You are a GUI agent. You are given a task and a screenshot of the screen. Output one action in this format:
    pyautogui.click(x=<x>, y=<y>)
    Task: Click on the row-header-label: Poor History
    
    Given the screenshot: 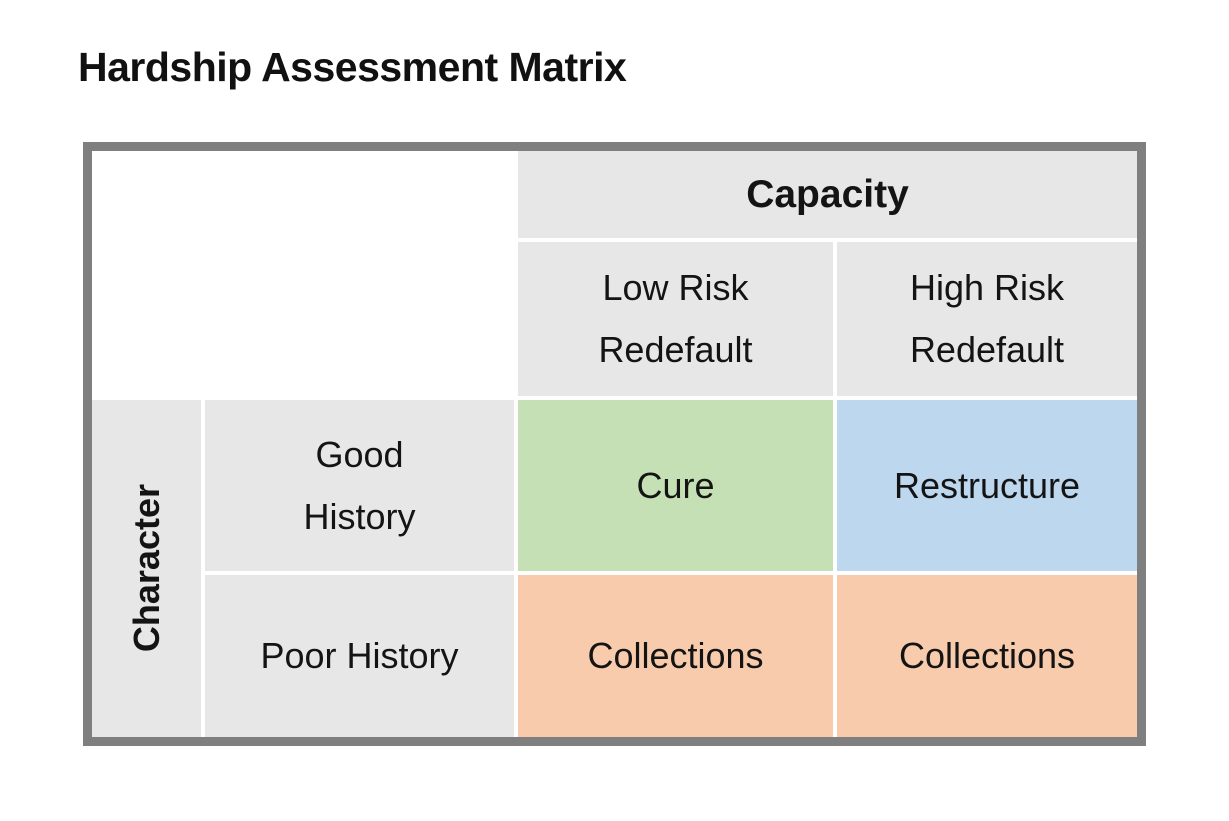 What is the action you would take?
    pyautogui.click(x=359, y=656)
    